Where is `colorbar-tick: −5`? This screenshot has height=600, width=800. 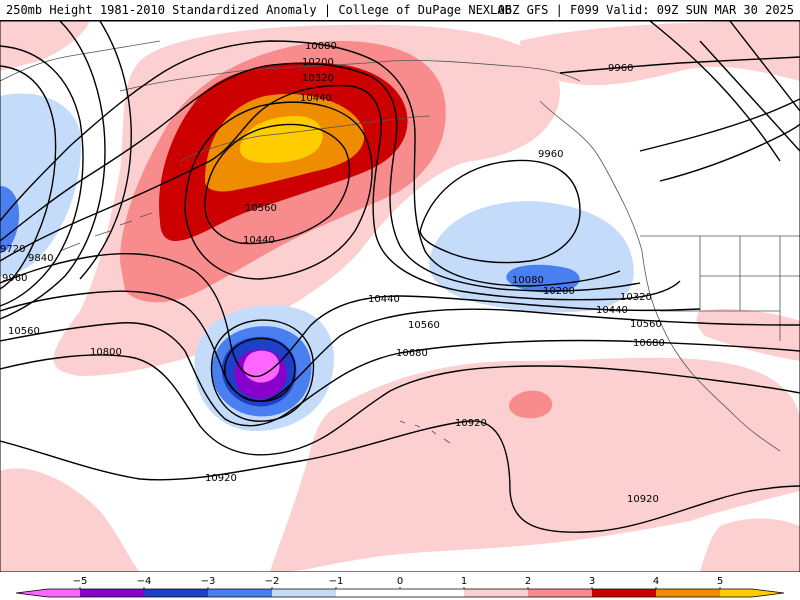 colorbar-tick: −5 is located at coordinates (80, 581).